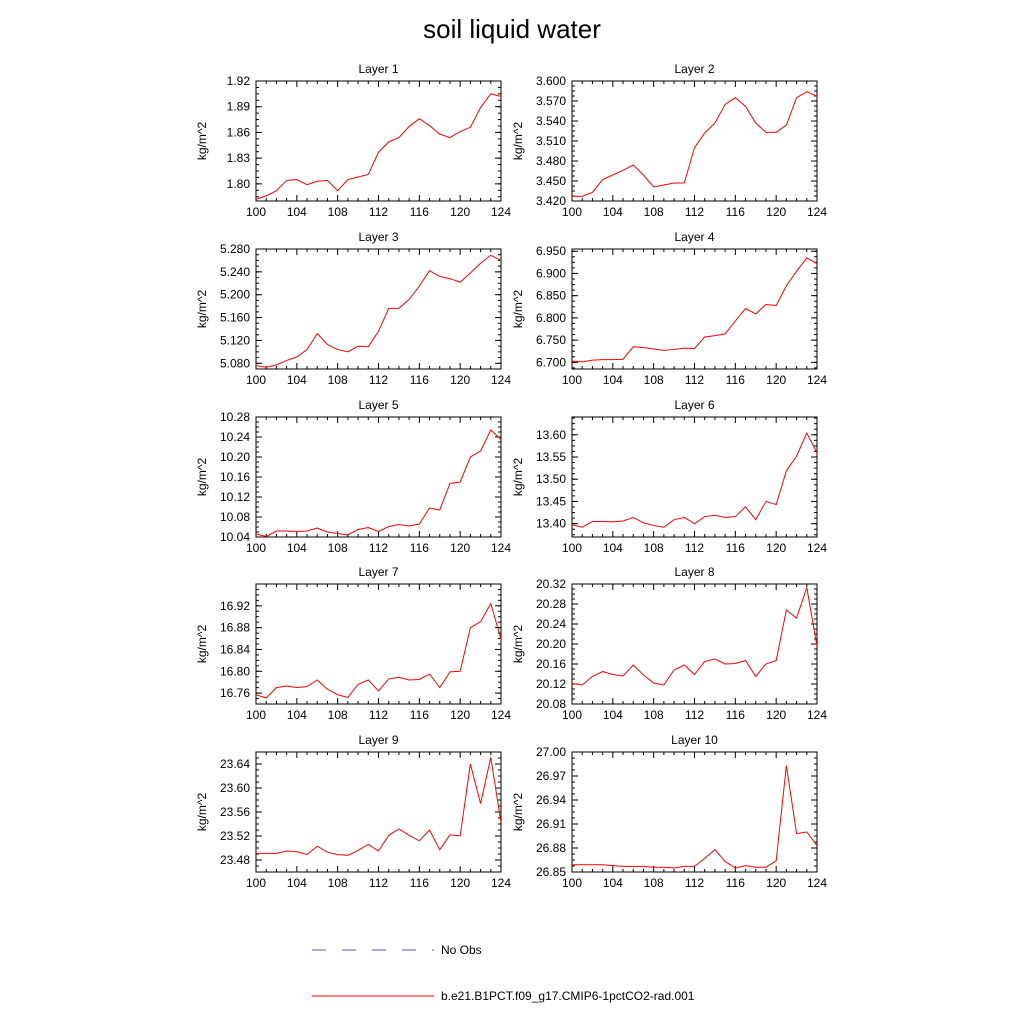 The width and height of the screenshot is (1024, 1024). I want to click on subplot-title: Layer 7, so click(378, 572).